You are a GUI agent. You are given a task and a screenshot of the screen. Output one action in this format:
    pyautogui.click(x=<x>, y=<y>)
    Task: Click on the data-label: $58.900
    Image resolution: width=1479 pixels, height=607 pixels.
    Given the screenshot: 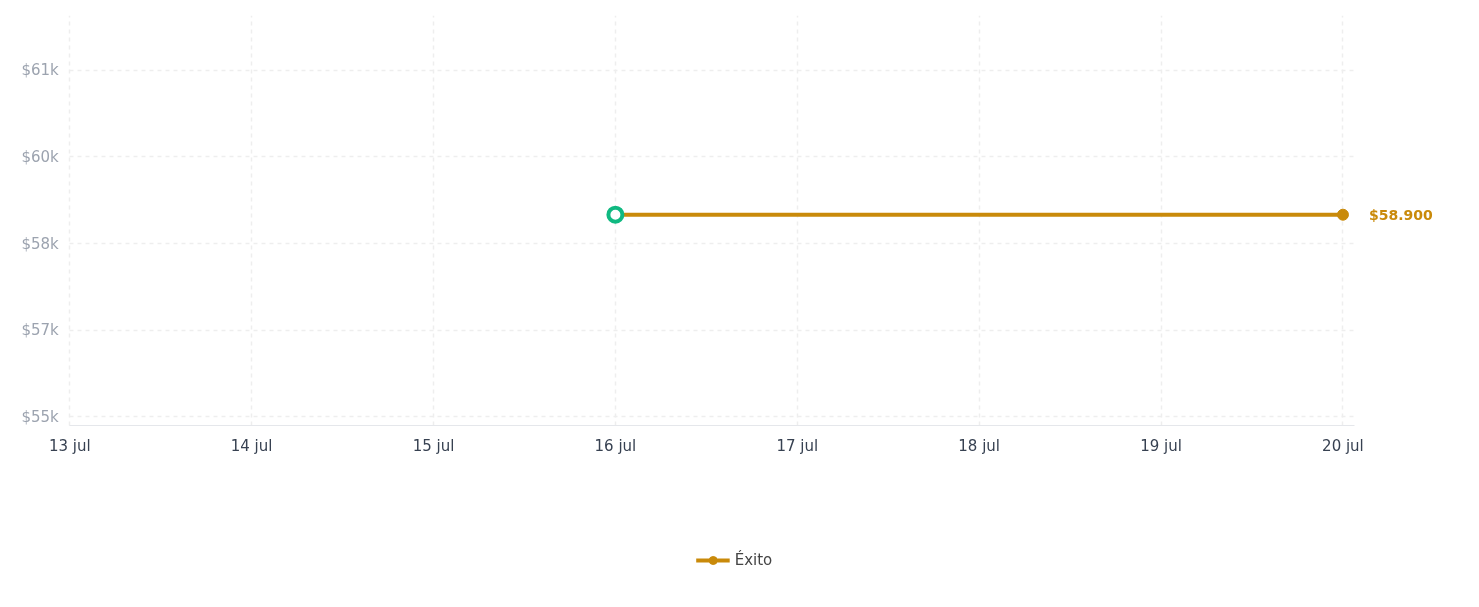 What is the action you would take?
    pyautogui.click(x=1400, y=214)
    